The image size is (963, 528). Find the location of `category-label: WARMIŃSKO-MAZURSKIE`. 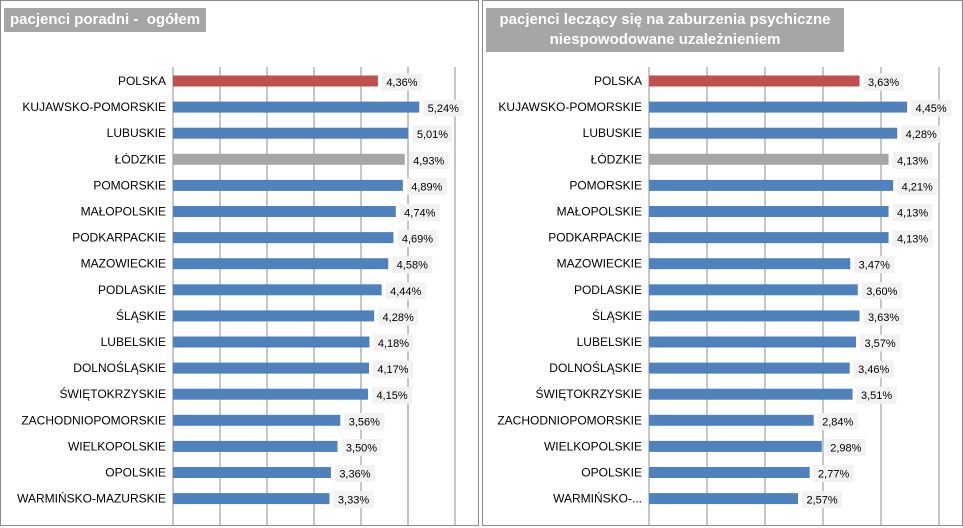

category-label: WARMIŃSKO-MAZURSKIE is located at coordinates (91, 498).